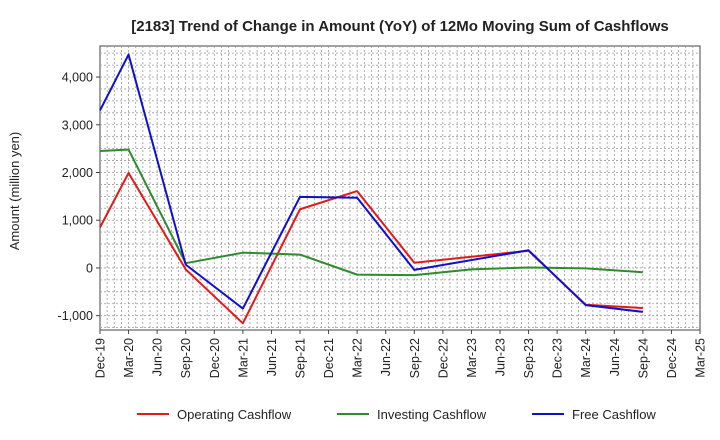  Describe the element at coordinates (89, 268) in the screenshot. I see `y-tick-label: 0` at that location.